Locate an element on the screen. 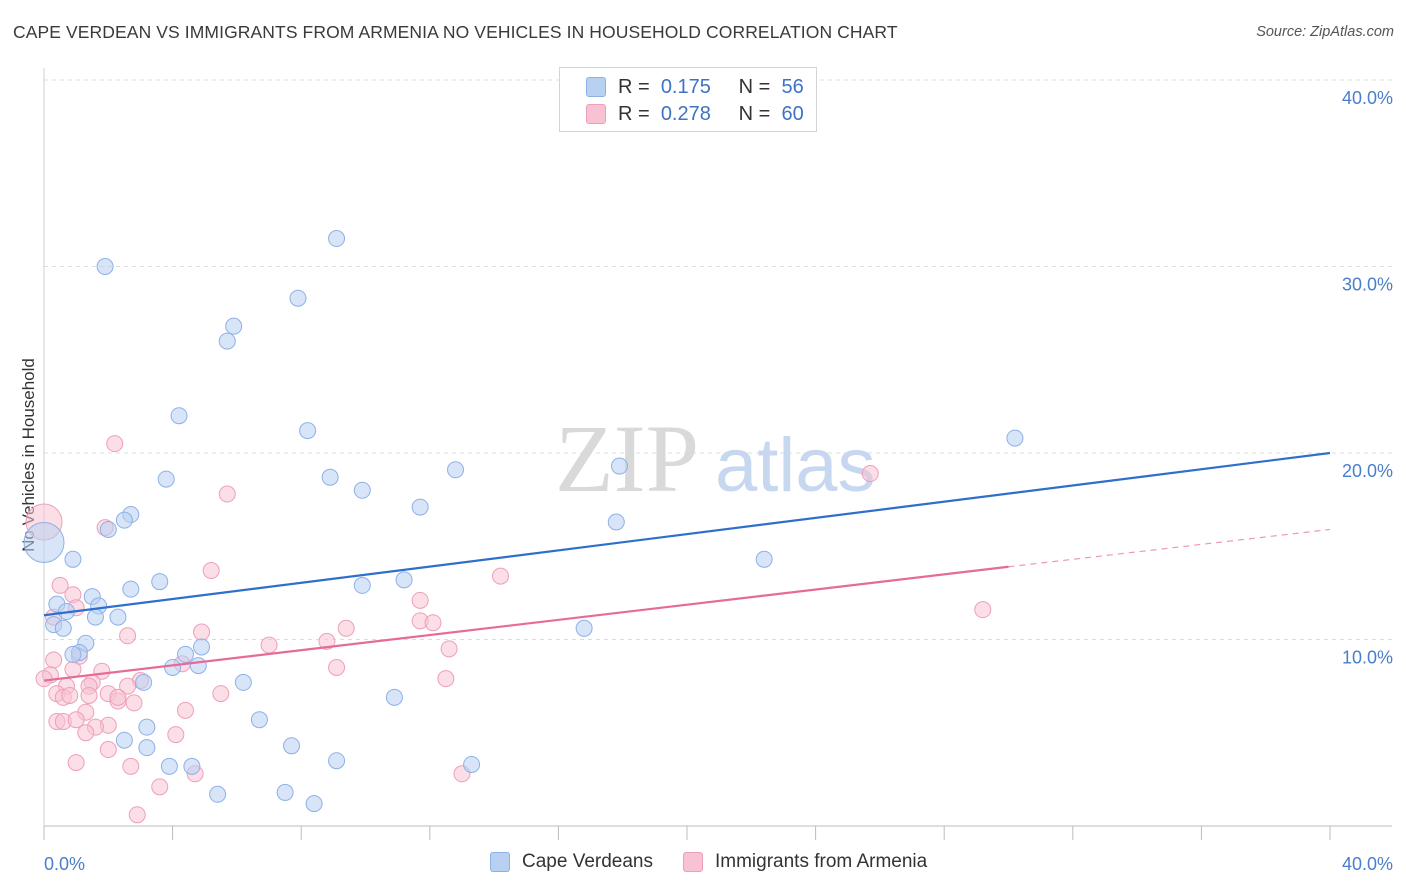 The height and width of the screenshot is (892, 1406). trend-line-pink is located at coordinates (526, 623).